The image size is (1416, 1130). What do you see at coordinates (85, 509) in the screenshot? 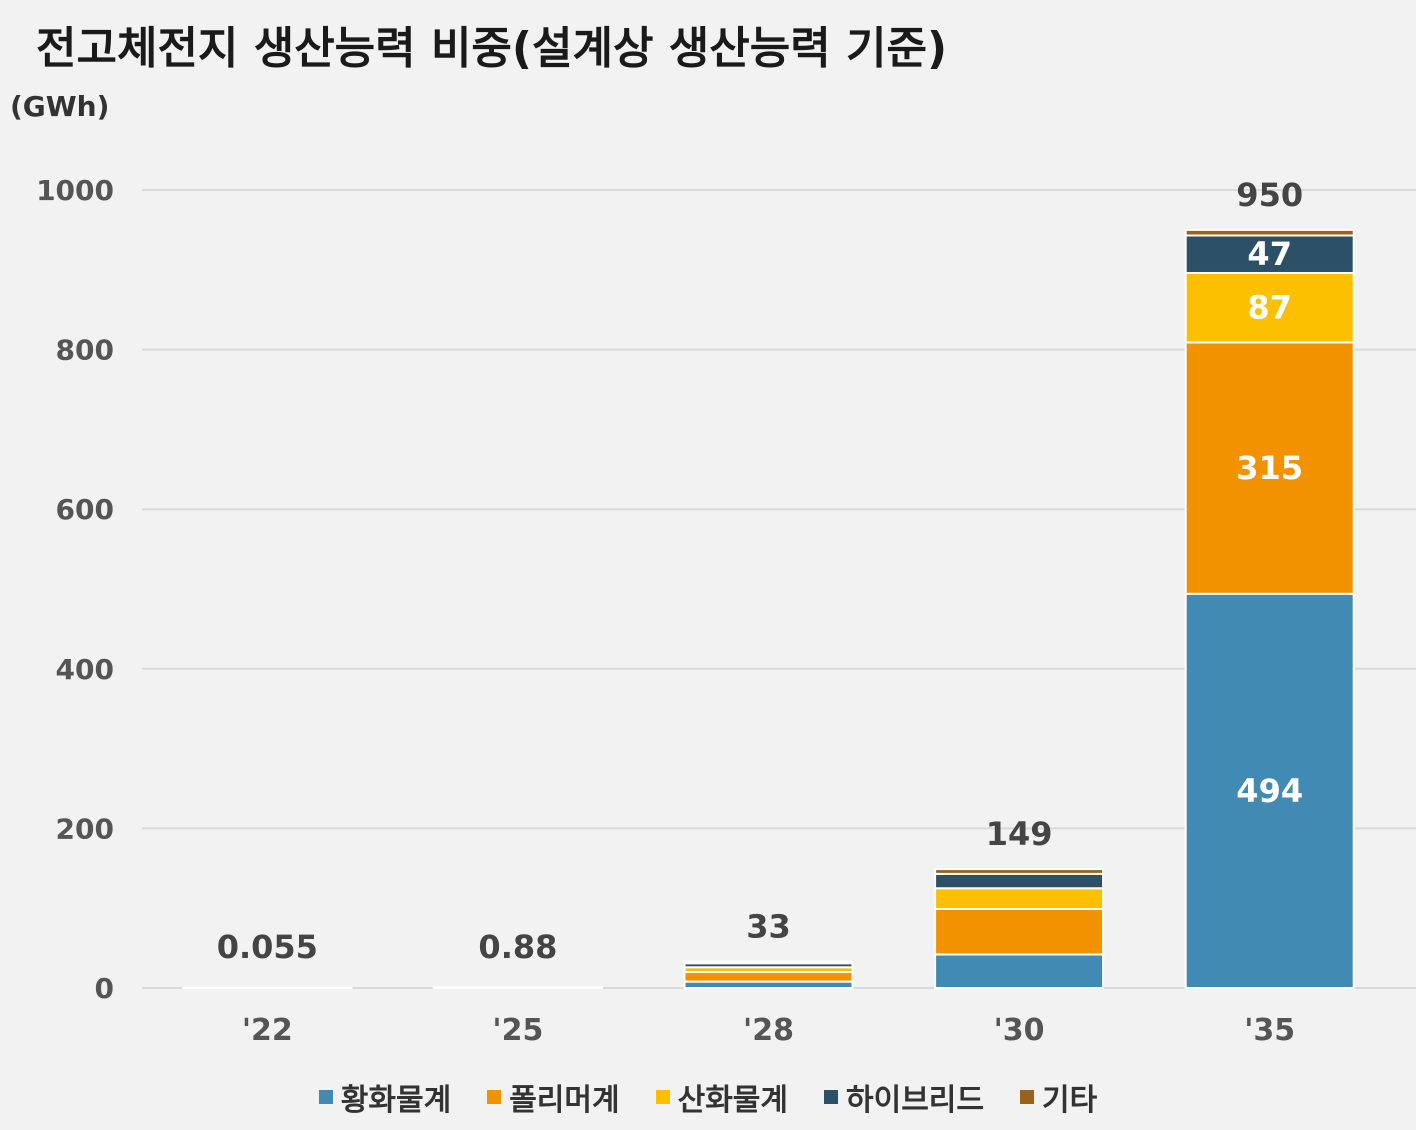
I see `y-tick-label: 600` at bounding box center [85, 509].